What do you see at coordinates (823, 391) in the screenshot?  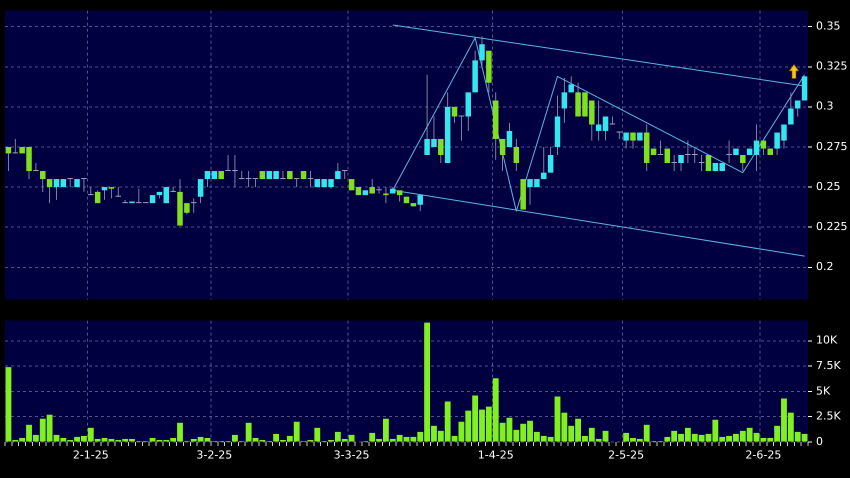 I see `y-tick-label: 5K` at bounding box center [823, 391].